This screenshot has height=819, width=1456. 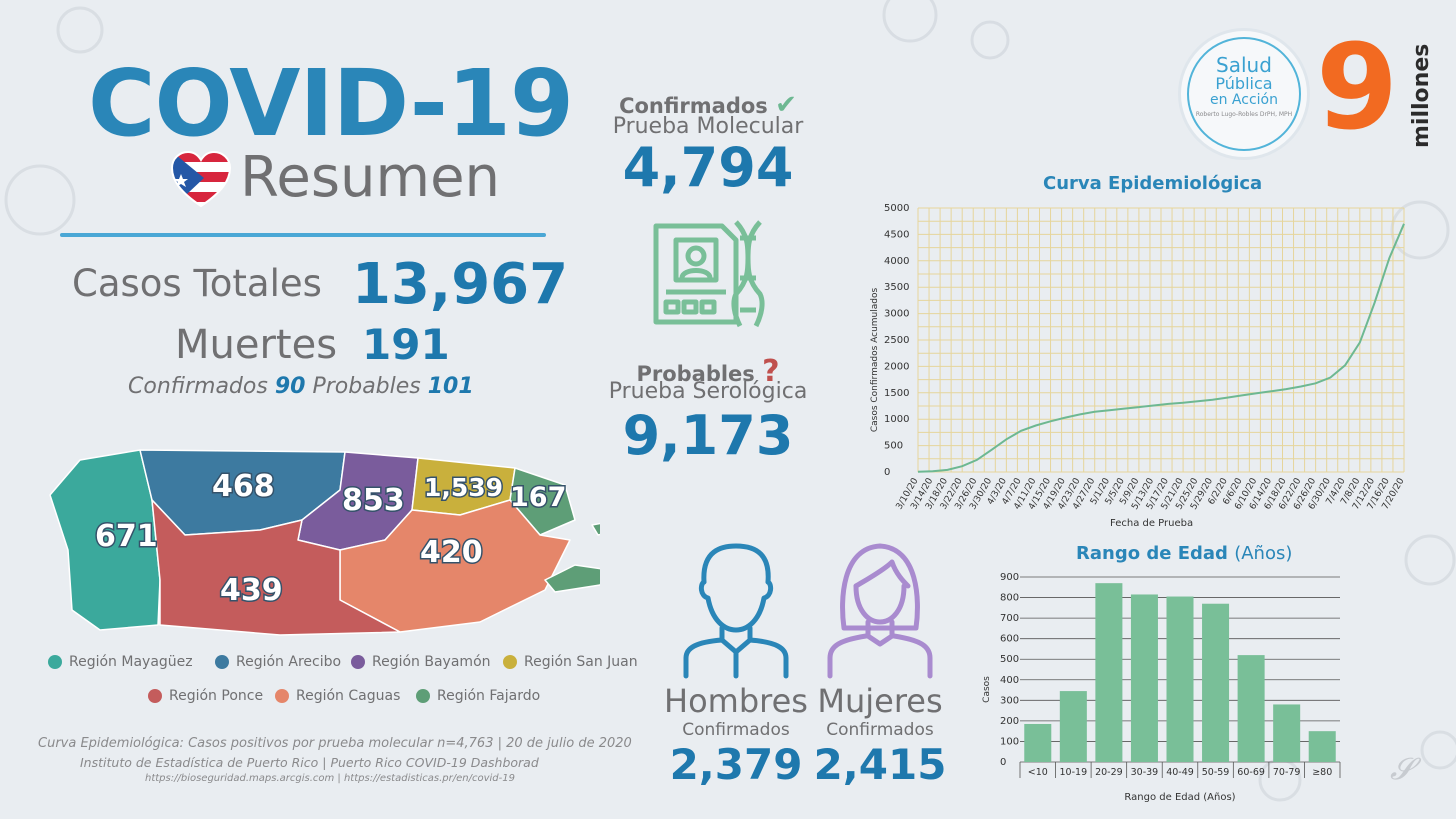 I want to click on deaths-label: Muertes, so click(x=256, y=345).